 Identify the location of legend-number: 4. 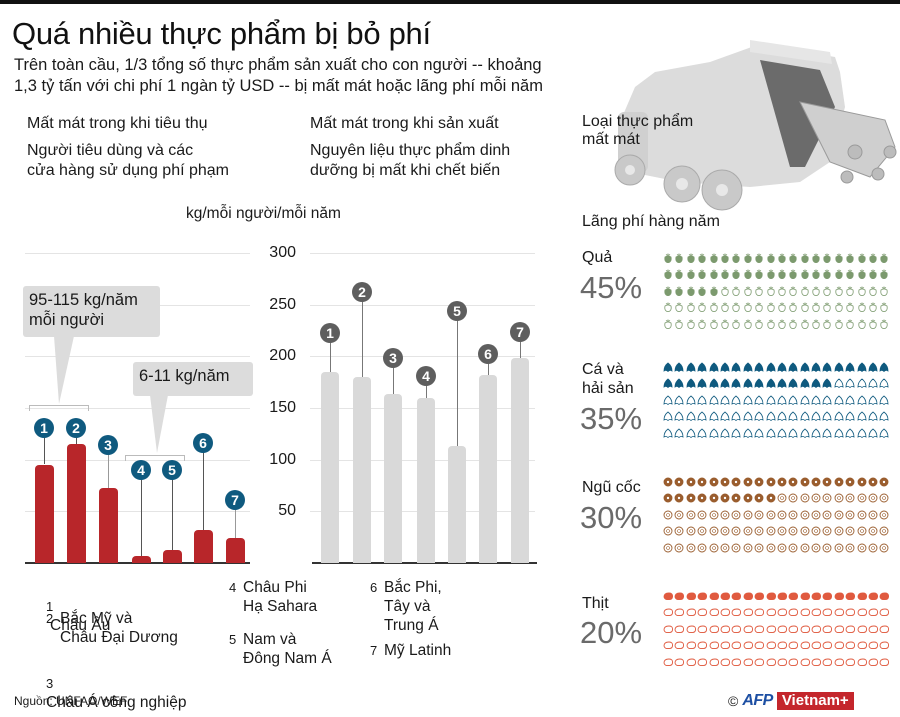
(233, 587).